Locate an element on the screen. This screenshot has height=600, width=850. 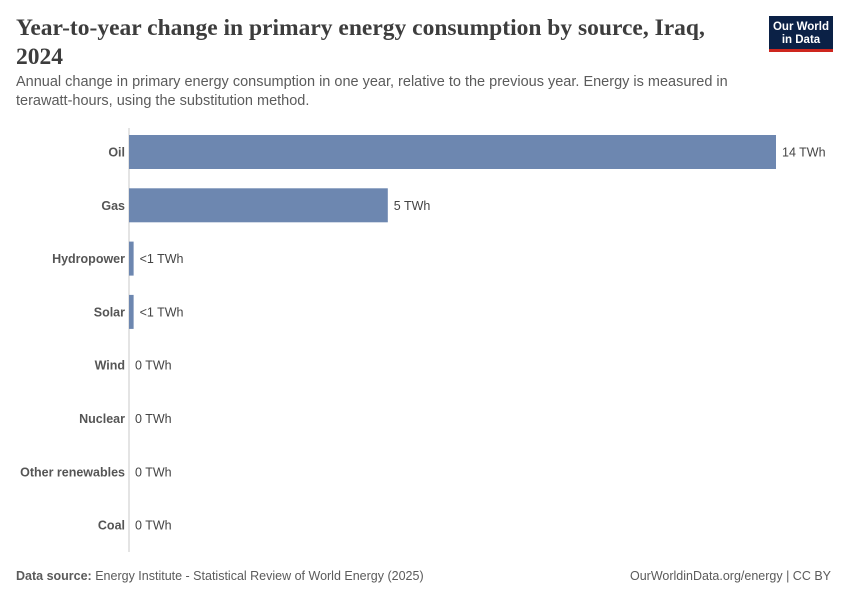
bar-gas is located at coordinates (258, 205).